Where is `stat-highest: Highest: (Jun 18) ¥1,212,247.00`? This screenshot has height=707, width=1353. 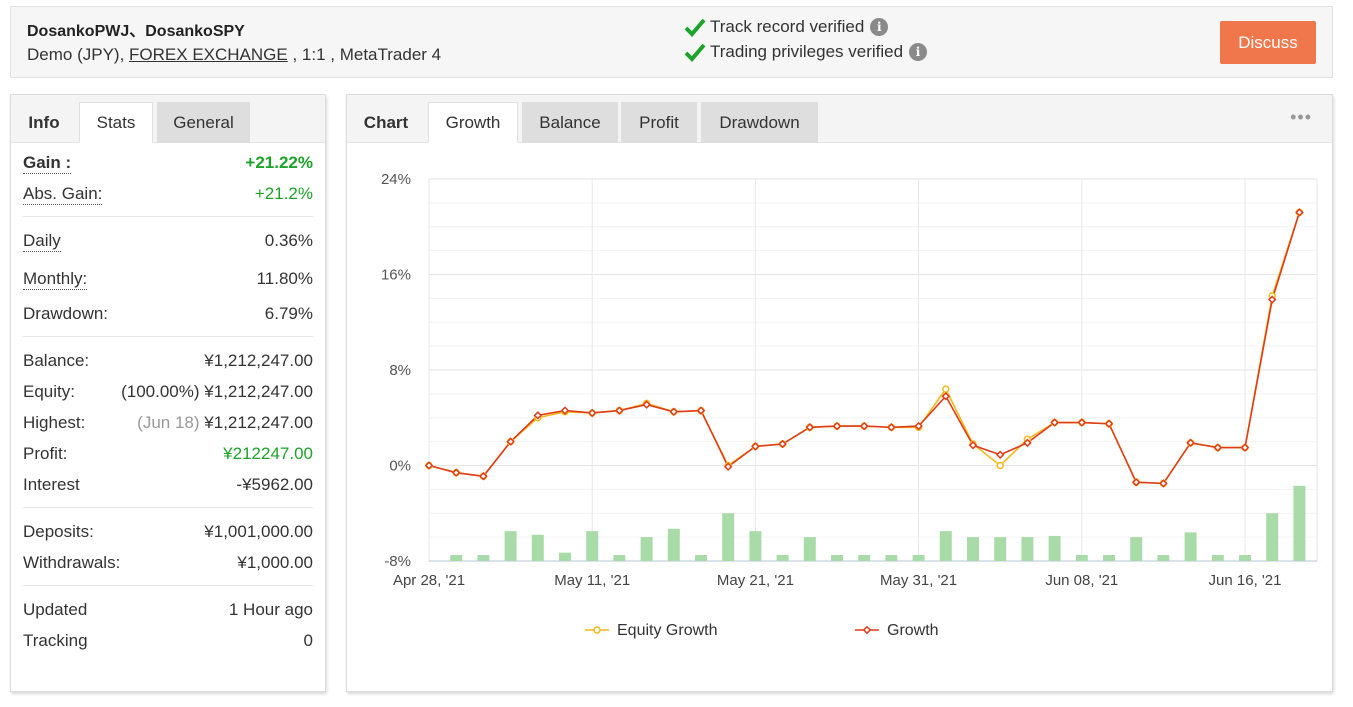
stat-highest: Highest: (Jun 18) ¥1,212,247.00 is located at coordinates (168, 422).